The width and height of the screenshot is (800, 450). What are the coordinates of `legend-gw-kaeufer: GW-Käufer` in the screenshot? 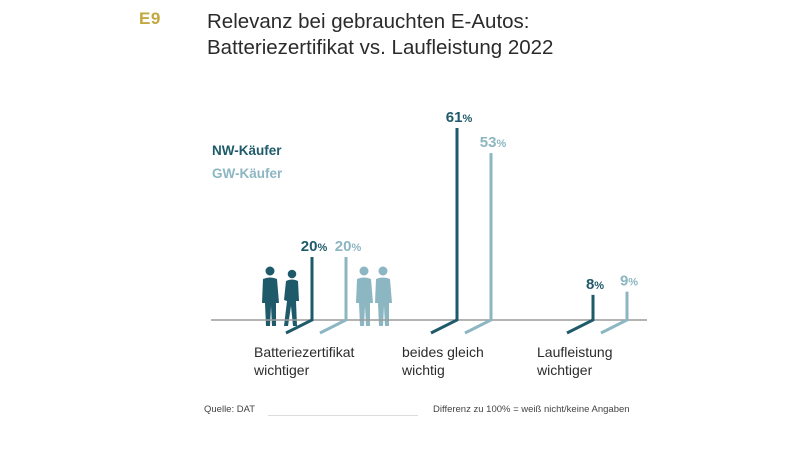 It's located at (247, 173).